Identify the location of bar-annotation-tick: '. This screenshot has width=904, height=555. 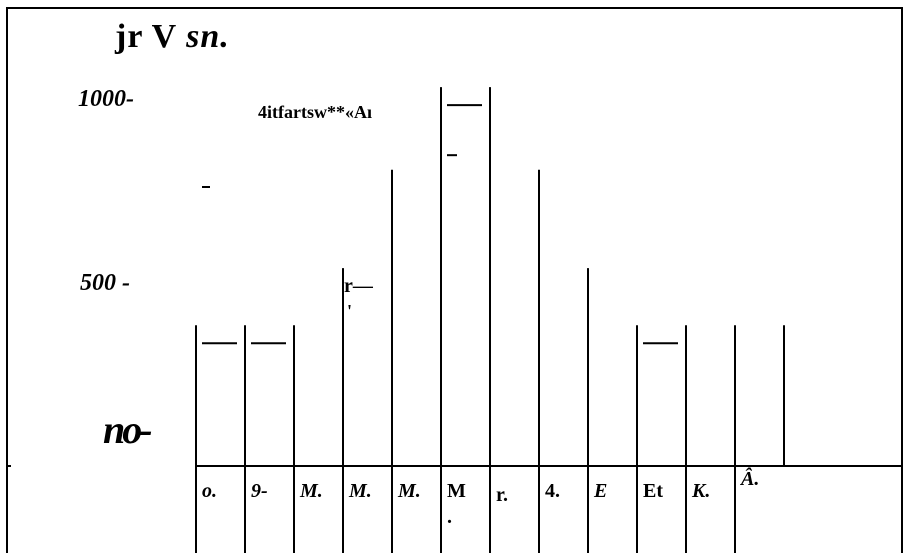
(350, 311).